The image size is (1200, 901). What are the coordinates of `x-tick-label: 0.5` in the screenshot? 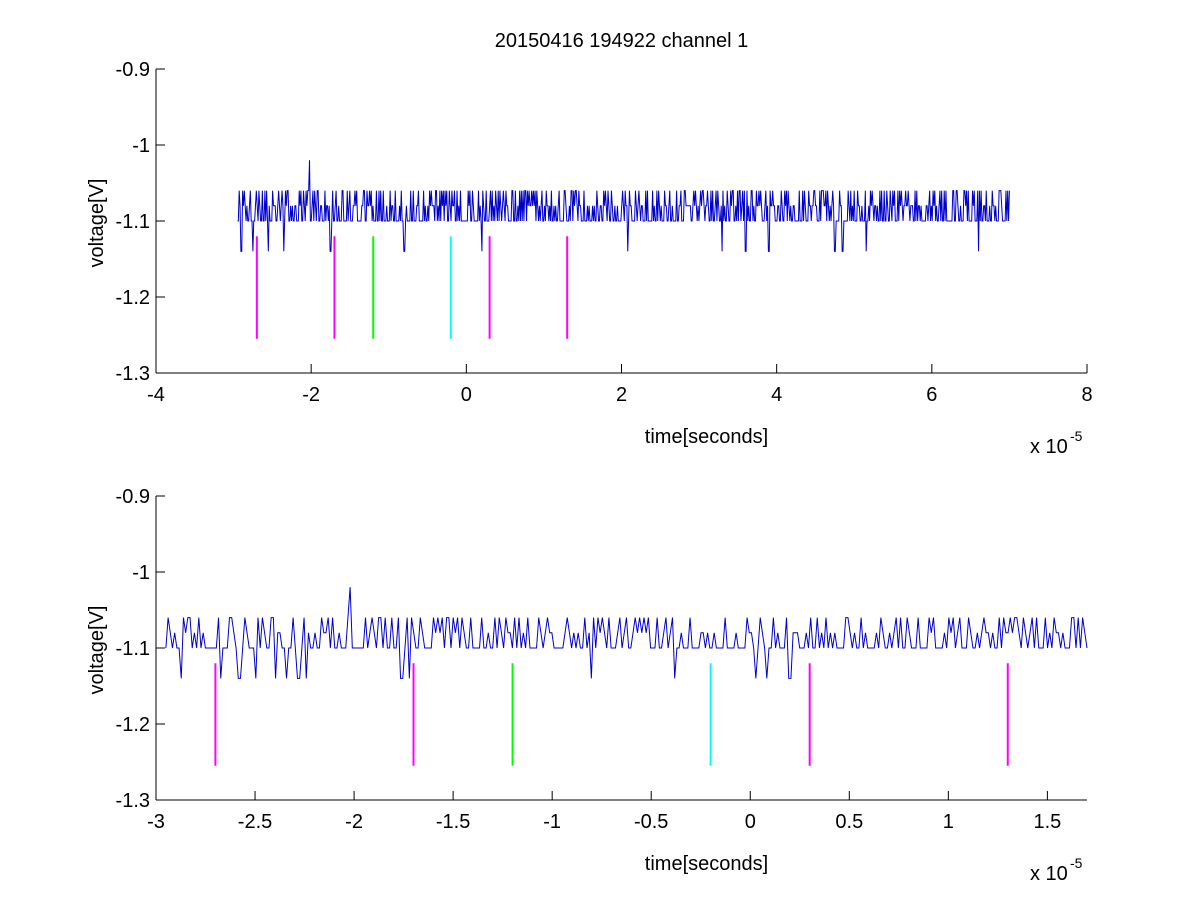 It's located at (849, 822).